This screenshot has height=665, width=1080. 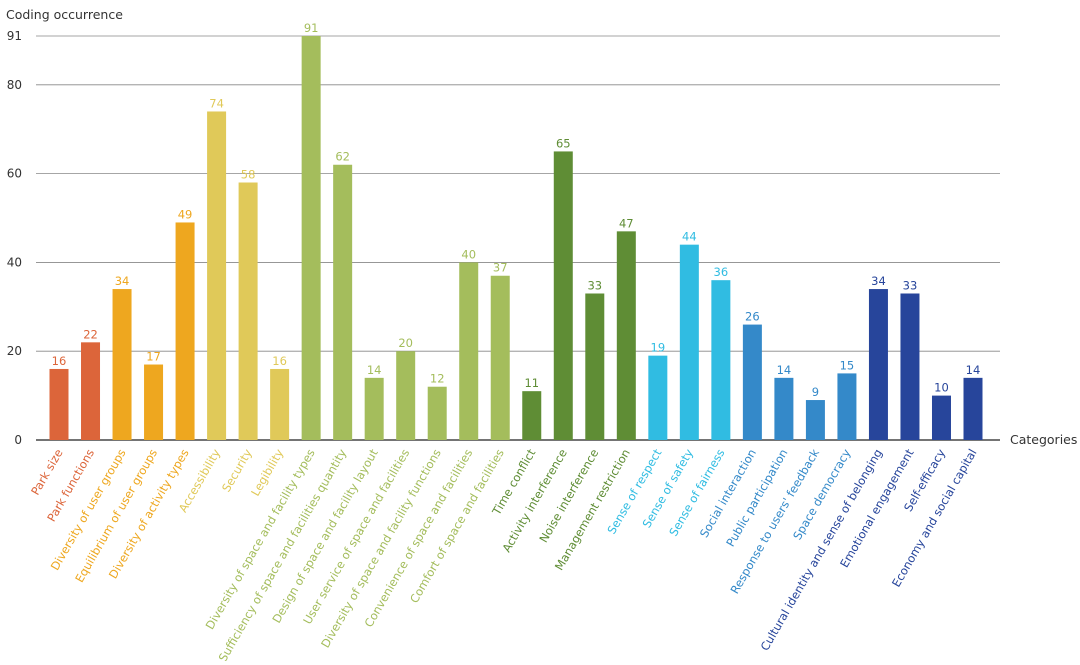 I want to click on x-tick-label: Security, so click(x=237, y=470).